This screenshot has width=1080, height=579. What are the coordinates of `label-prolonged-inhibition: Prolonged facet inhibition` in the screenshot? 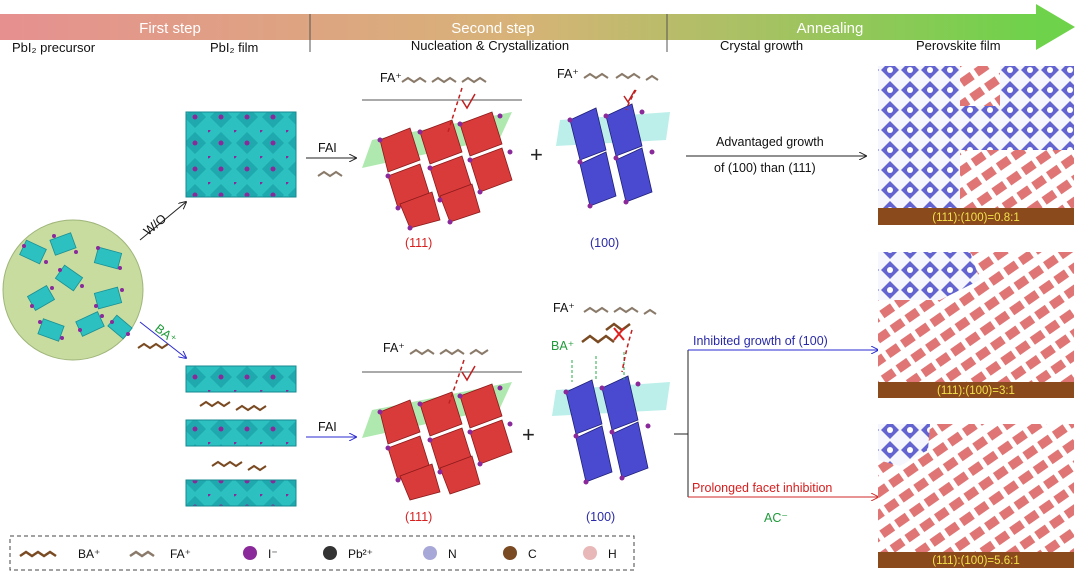 It's located at (762, 488).